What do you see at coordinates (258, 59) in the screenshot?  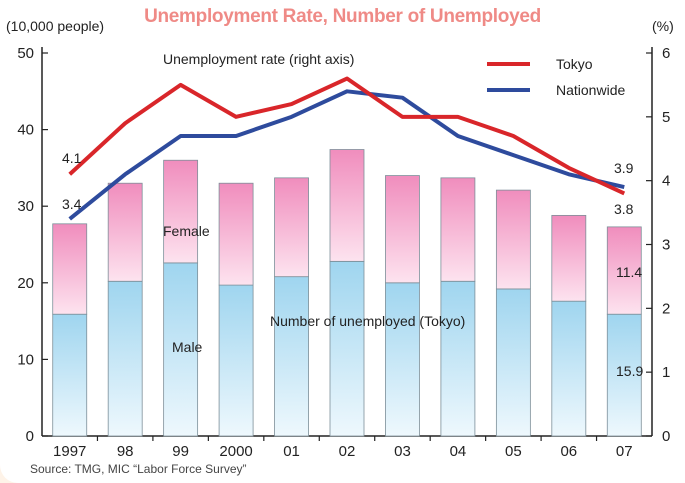 I see `rate-caption: Unemployment rate (right axis)` at bounding box center [258, 59].